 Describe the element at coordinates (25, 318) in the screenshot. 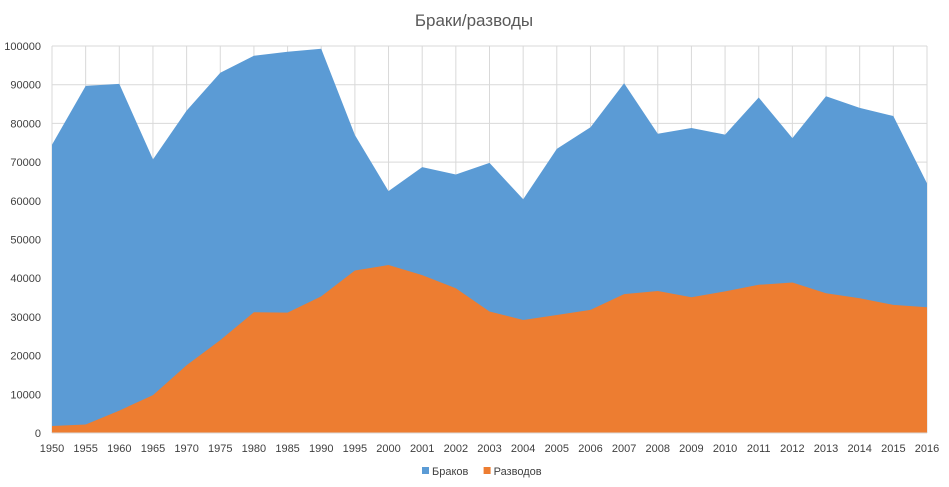

I see `y-tick-label: 30000` at that location.